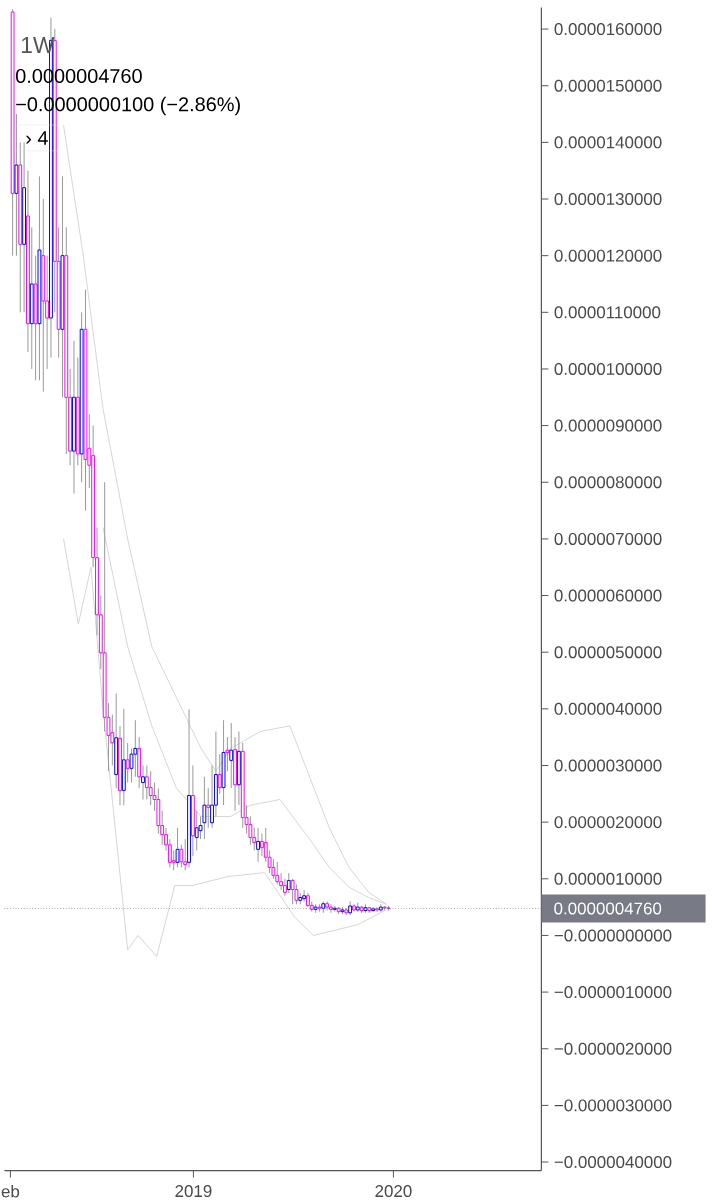  What do you see at coordinates (608, 822) in the screenshot?
I see `y-tick-label: 0.0000020000` at bounding box center [608, 822].